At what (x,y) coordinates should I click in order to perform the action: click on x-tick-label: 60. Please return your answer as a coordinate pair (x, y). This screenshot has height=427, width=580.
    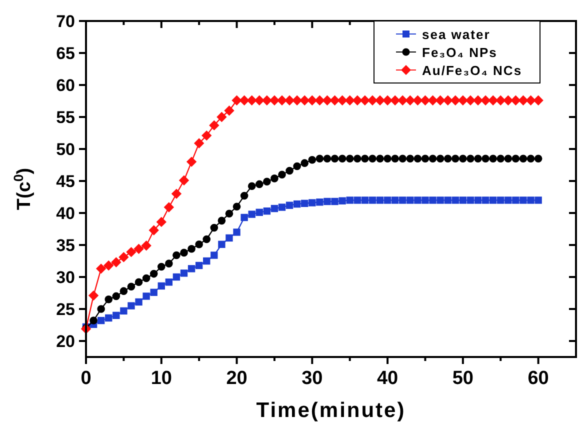
    Looking at the image, I should click on (538, 378).